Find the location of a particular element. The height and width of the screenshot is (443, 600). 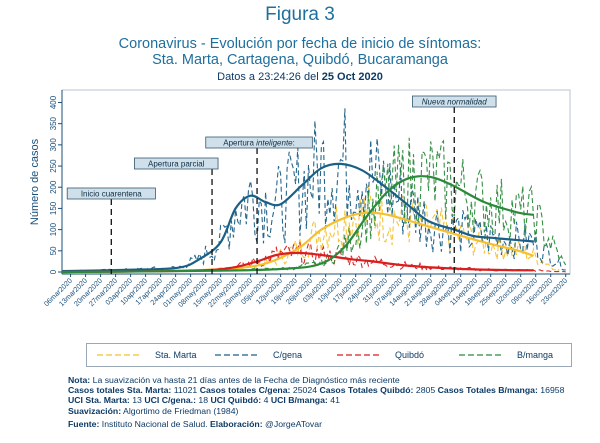

datos-prefix: Datos a 23:24:26 del is located at coordinates (268, 77).